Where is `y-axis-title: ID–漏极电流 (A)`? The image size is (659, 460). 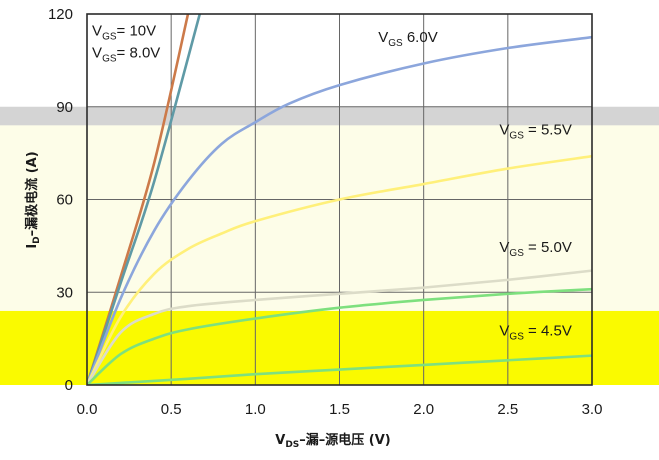 y-axis-title: ID–漏极电流 (A) is located at coordinates (33, 199).